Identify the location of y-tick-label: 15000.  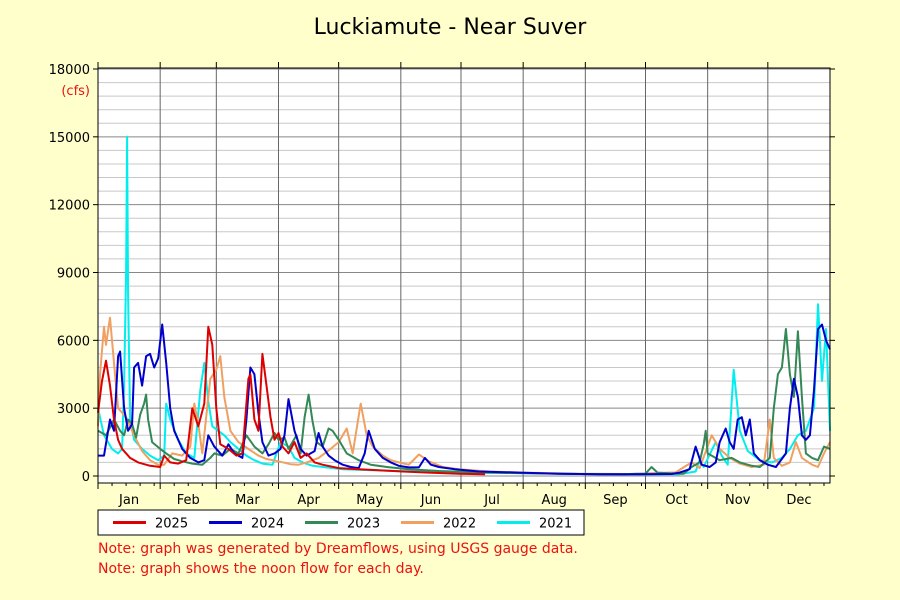
(69, 138).